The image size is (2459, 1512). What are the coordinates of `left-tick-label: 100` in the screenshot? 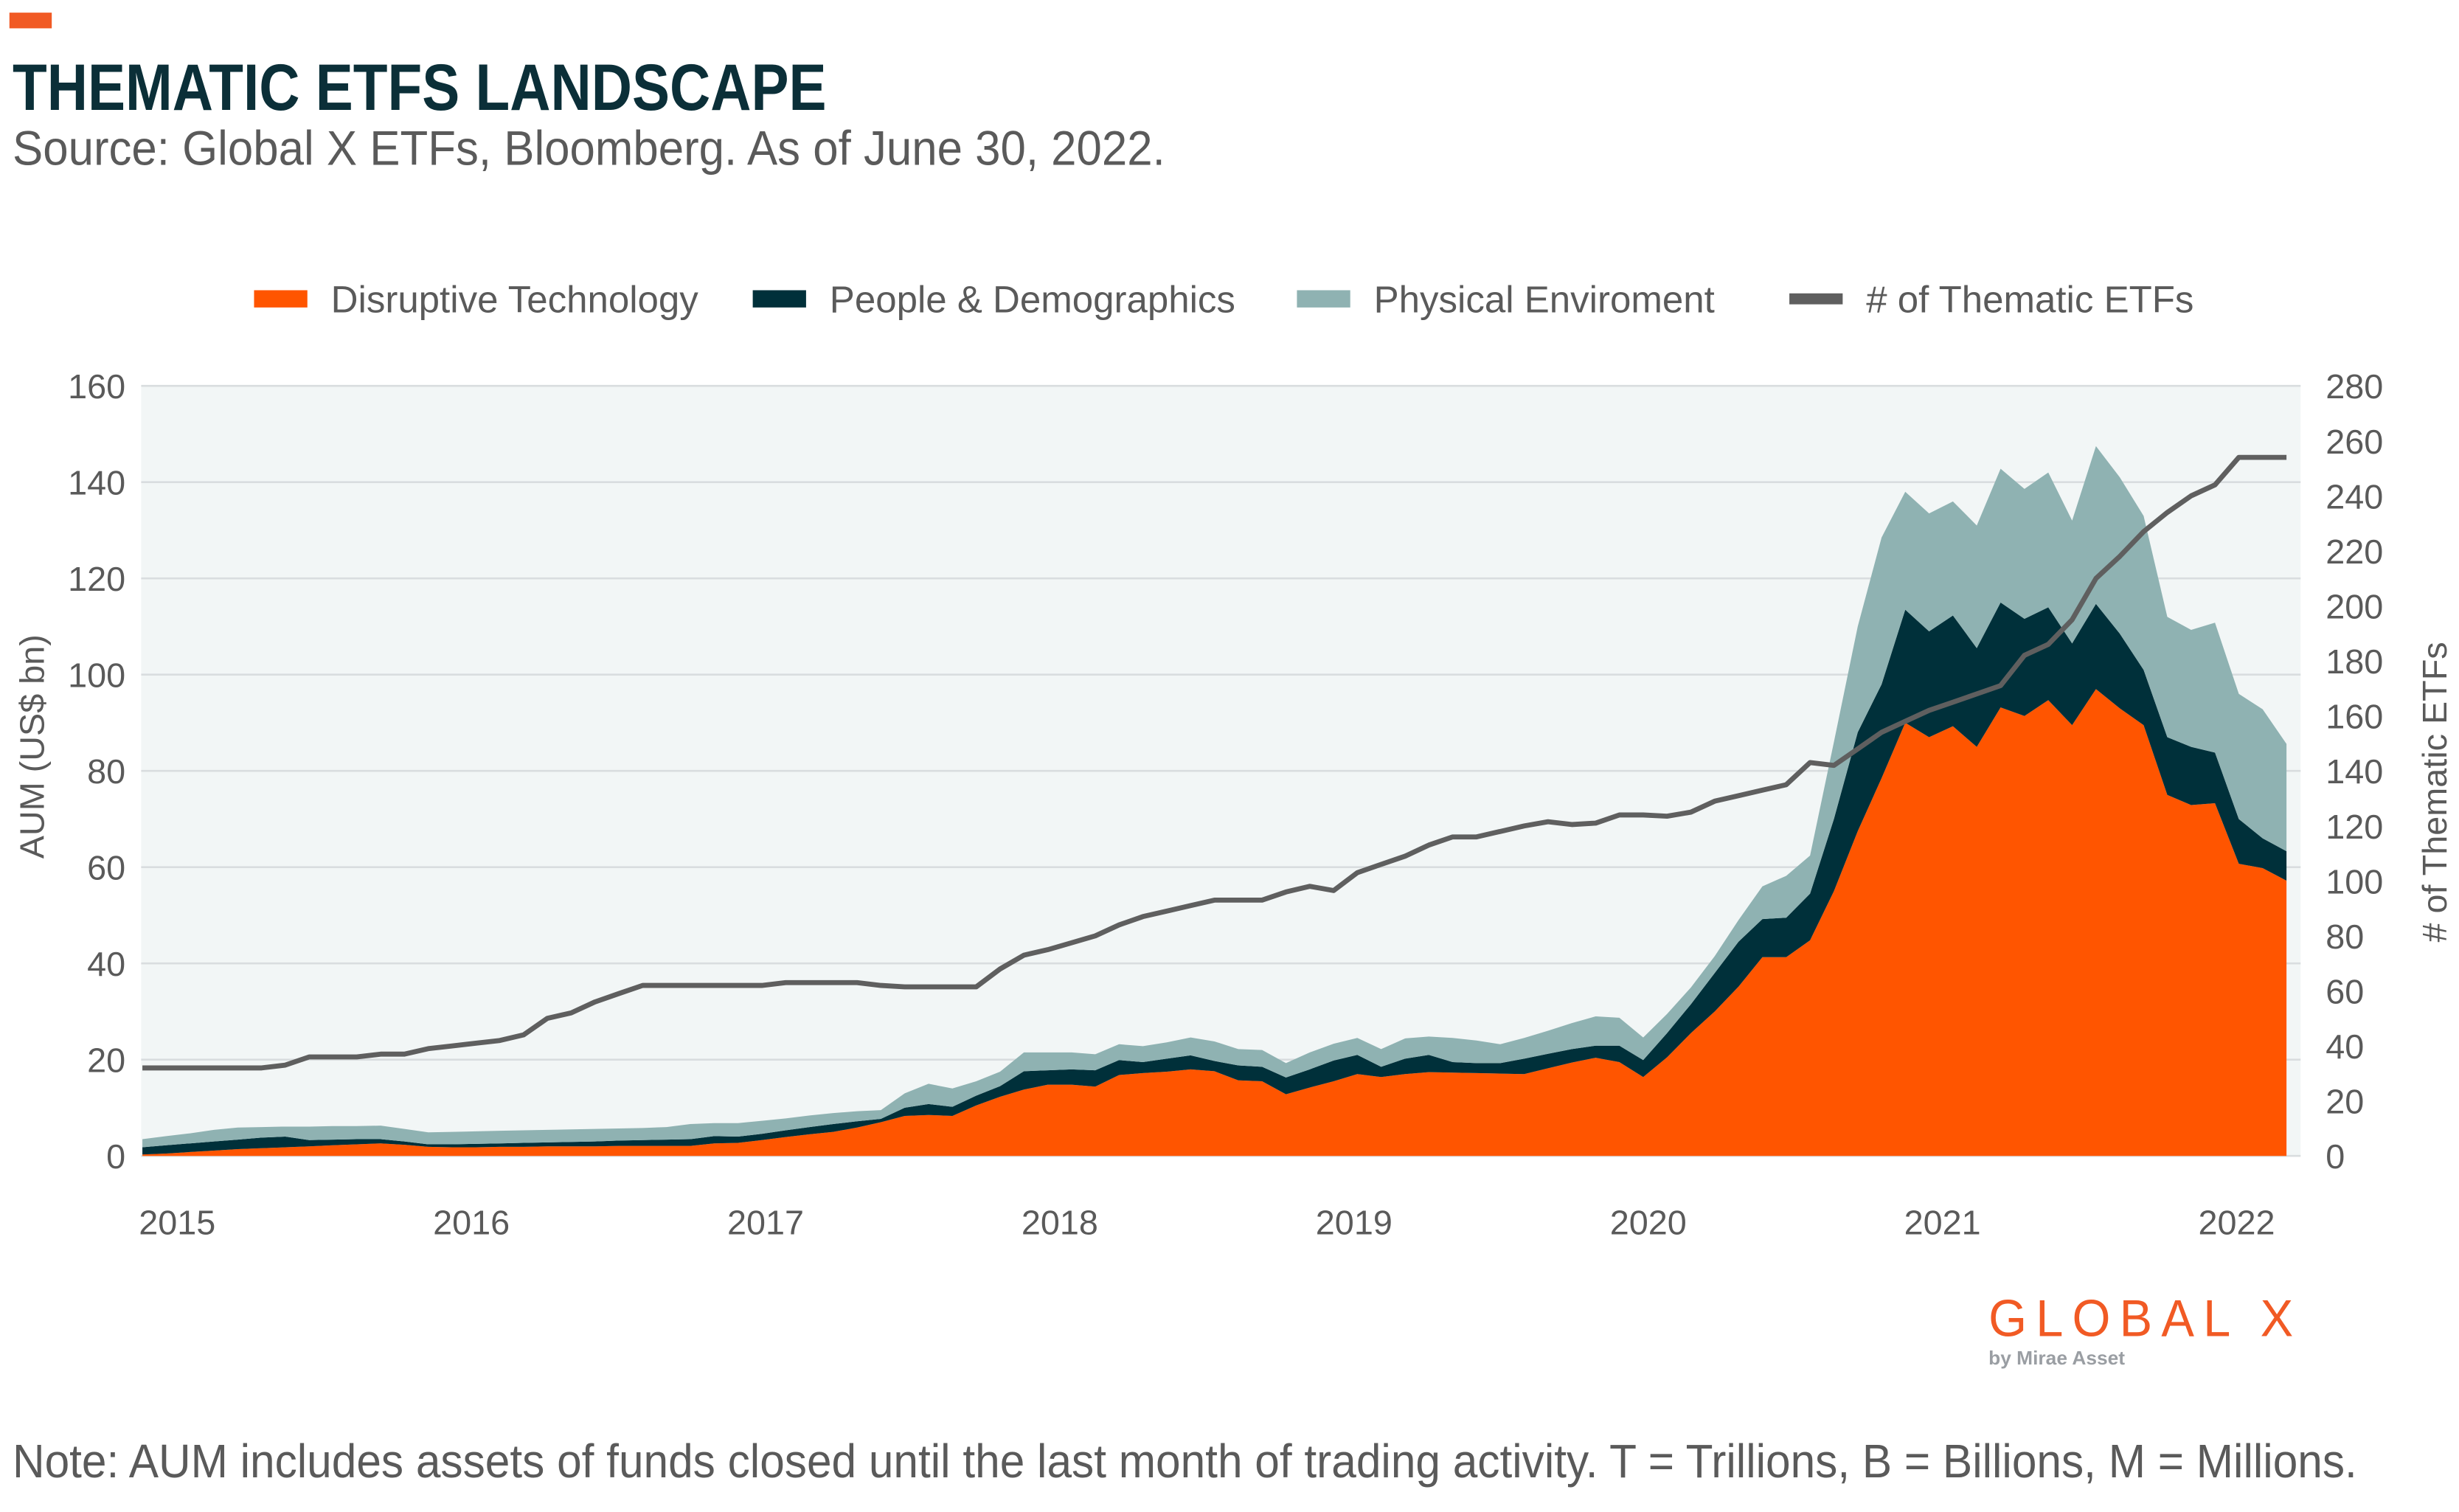 It's located at (97, 675).